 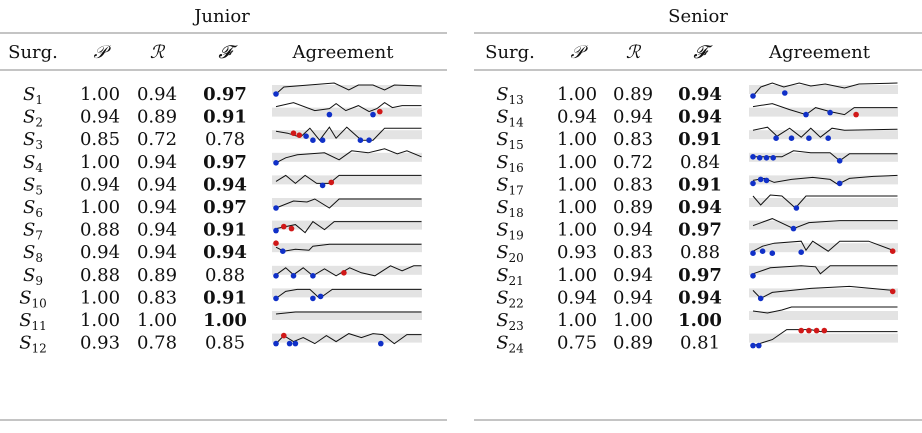 I want to click on table-row: S11 1.00 1.00 1.00, so click(x=220, y=321).